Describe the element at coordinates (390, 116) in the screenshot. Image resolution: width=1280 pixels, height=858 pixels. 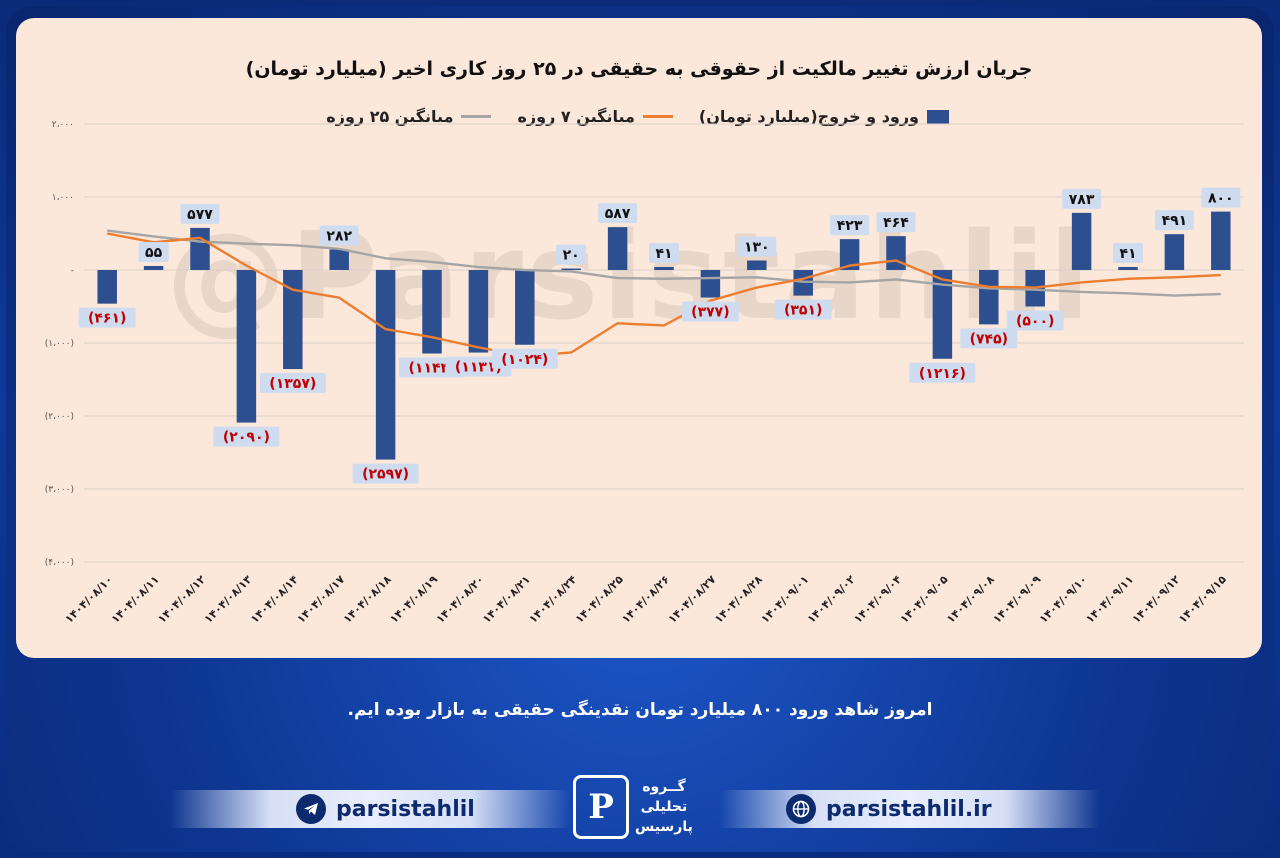
I see `legend-label-ma25: میانگین ۲۵ روزه` at that location.